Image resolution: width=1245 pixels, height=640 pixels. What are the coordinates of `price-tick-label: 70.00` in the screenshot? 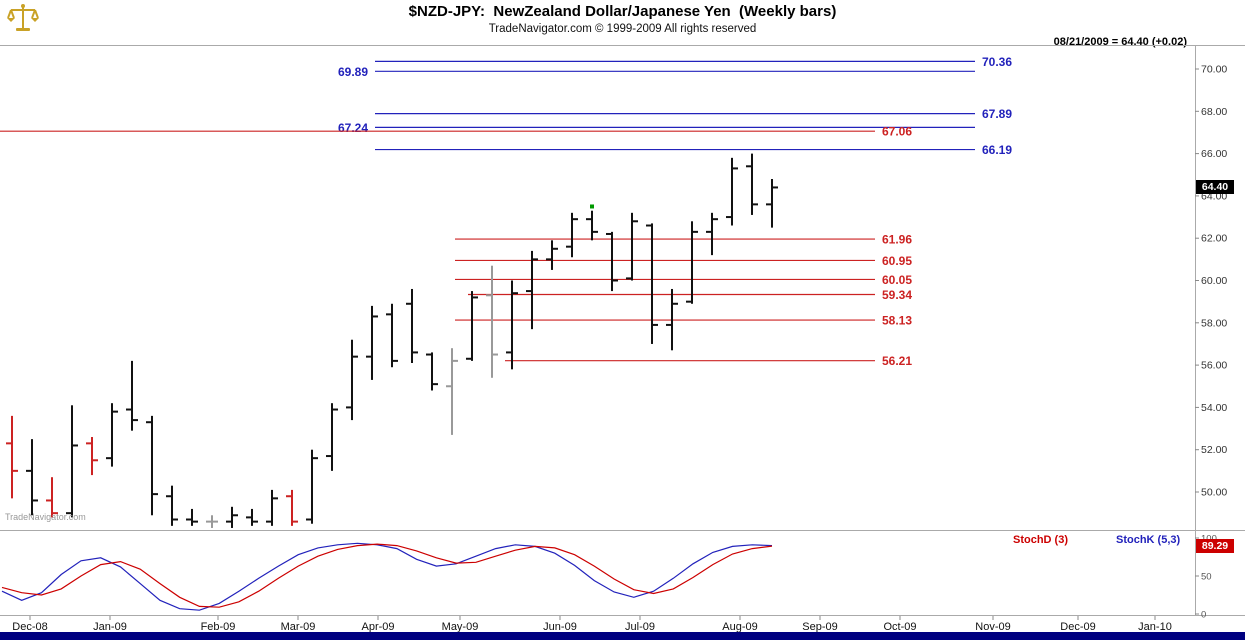 It's located at (1214, 70).